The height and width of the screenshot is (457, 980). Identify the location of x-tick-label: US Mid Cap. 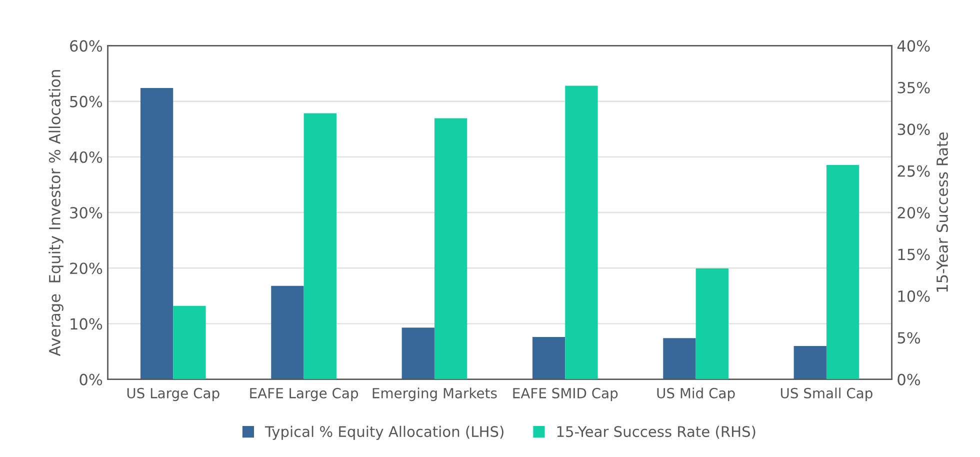
(696, 395).